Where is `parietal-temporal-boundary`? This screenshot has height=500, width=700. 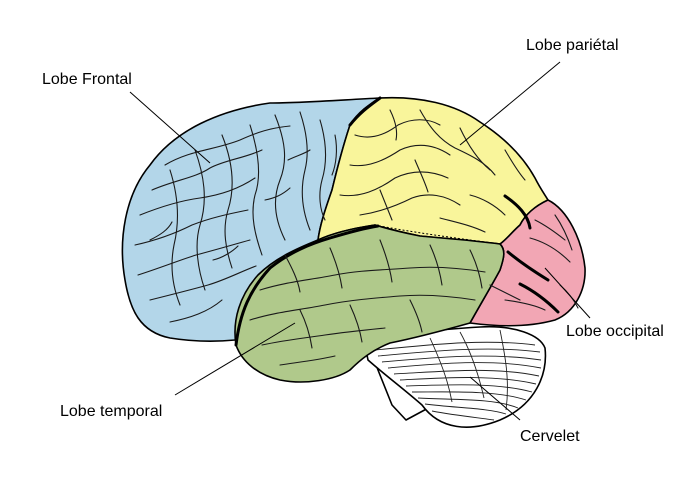
parietal-temporal-boundary is located at coordinates (437, 234).